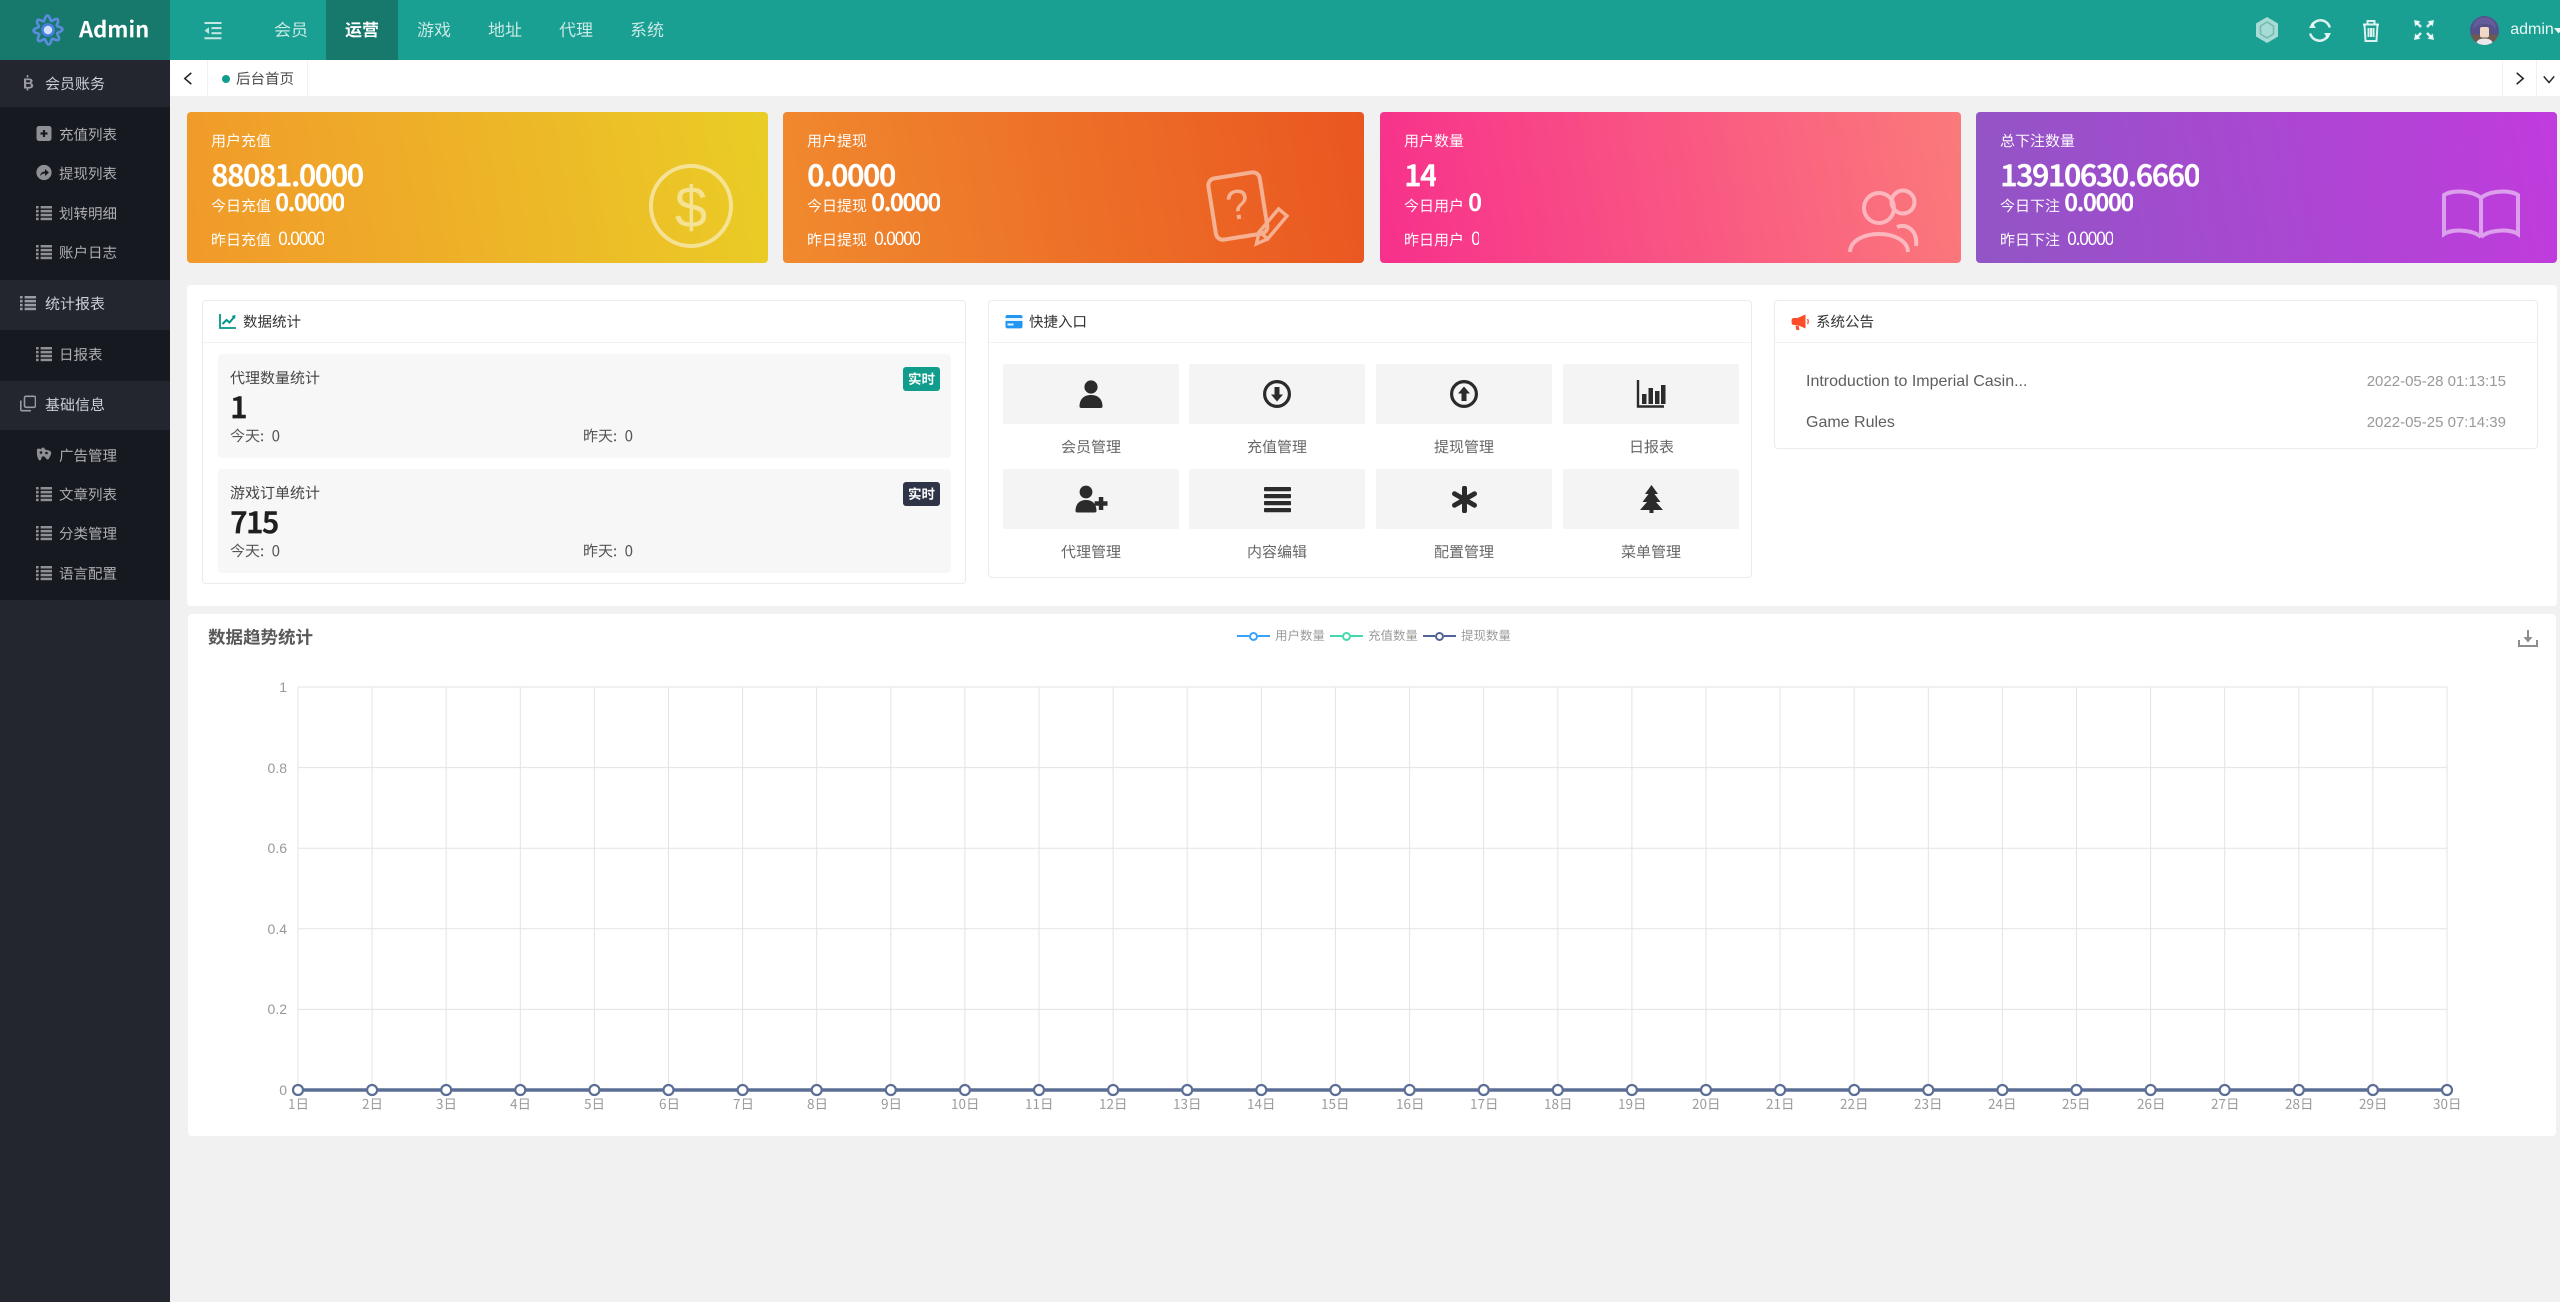 The image size is (2560, 1302). Describe the element at coordinates (28, 83) in the screenshot. I see `svg-text: B` at that location.